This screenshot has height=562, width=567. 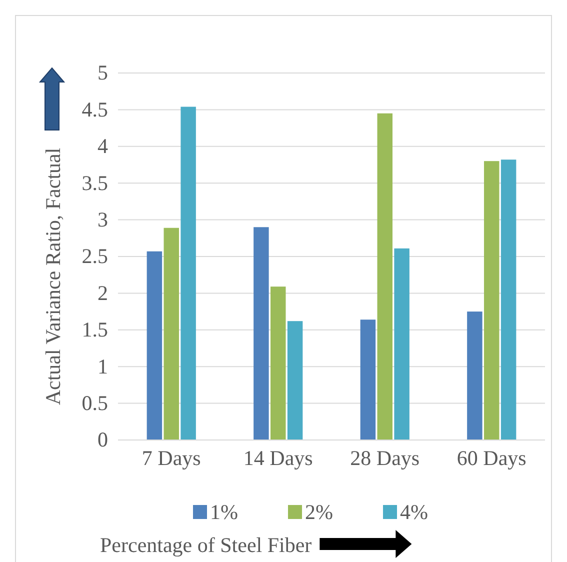 I want to click on x-tick-label: 14 Days, so click(x=278, y=458).